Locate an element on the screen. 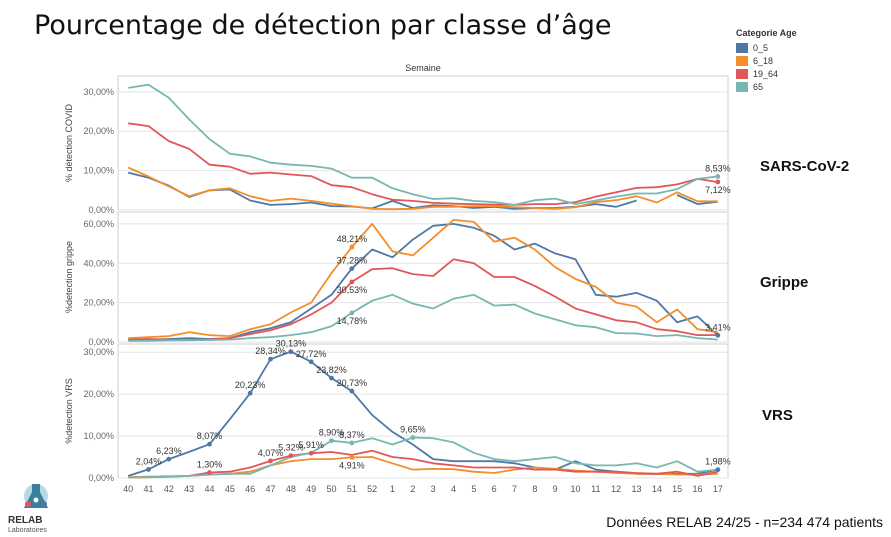  x-tick-label: 46 is located at coordinates (250, 489).